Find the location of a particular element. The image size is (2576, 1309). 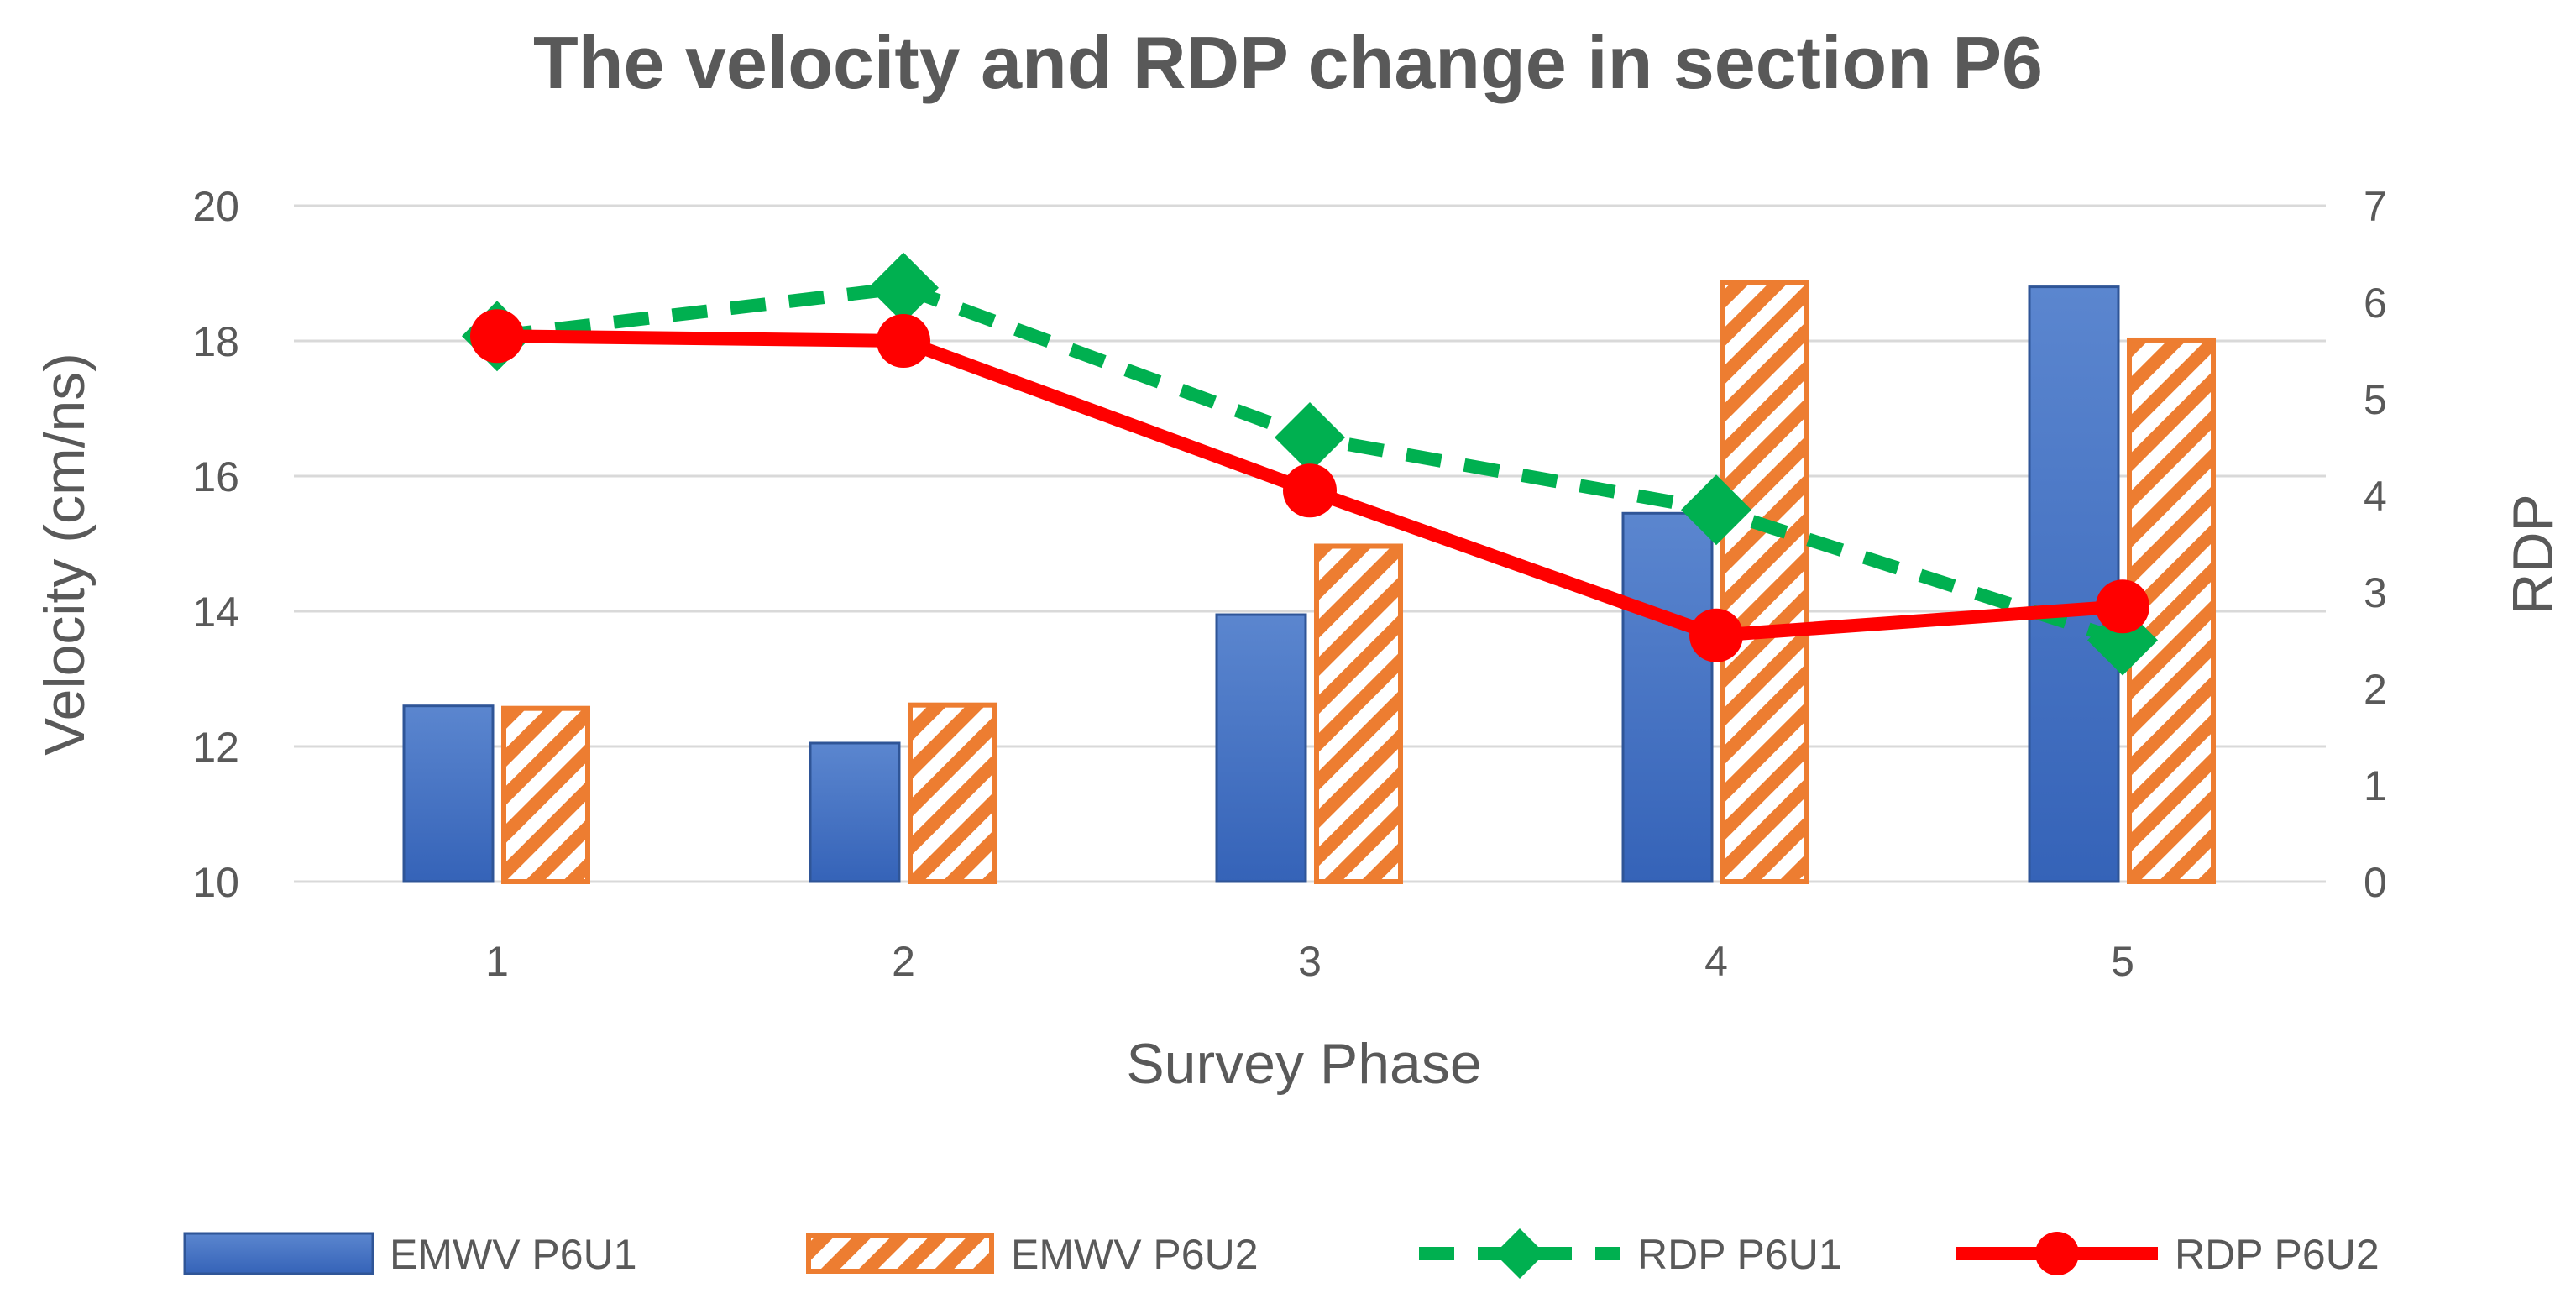

y2-tick-label: 7 is located at coordinates (2375, 206).